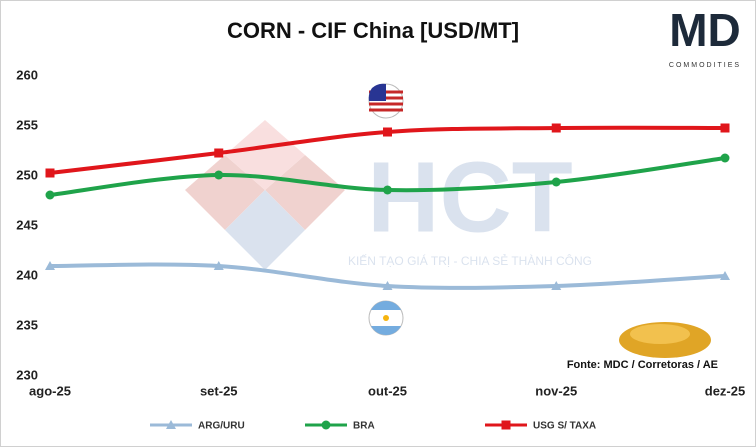 The width and height of the screenshot is (756, 447). Describe the element at coordinates (27, 374) in the screenshot. I see `y-tick-label: 230` at that location.